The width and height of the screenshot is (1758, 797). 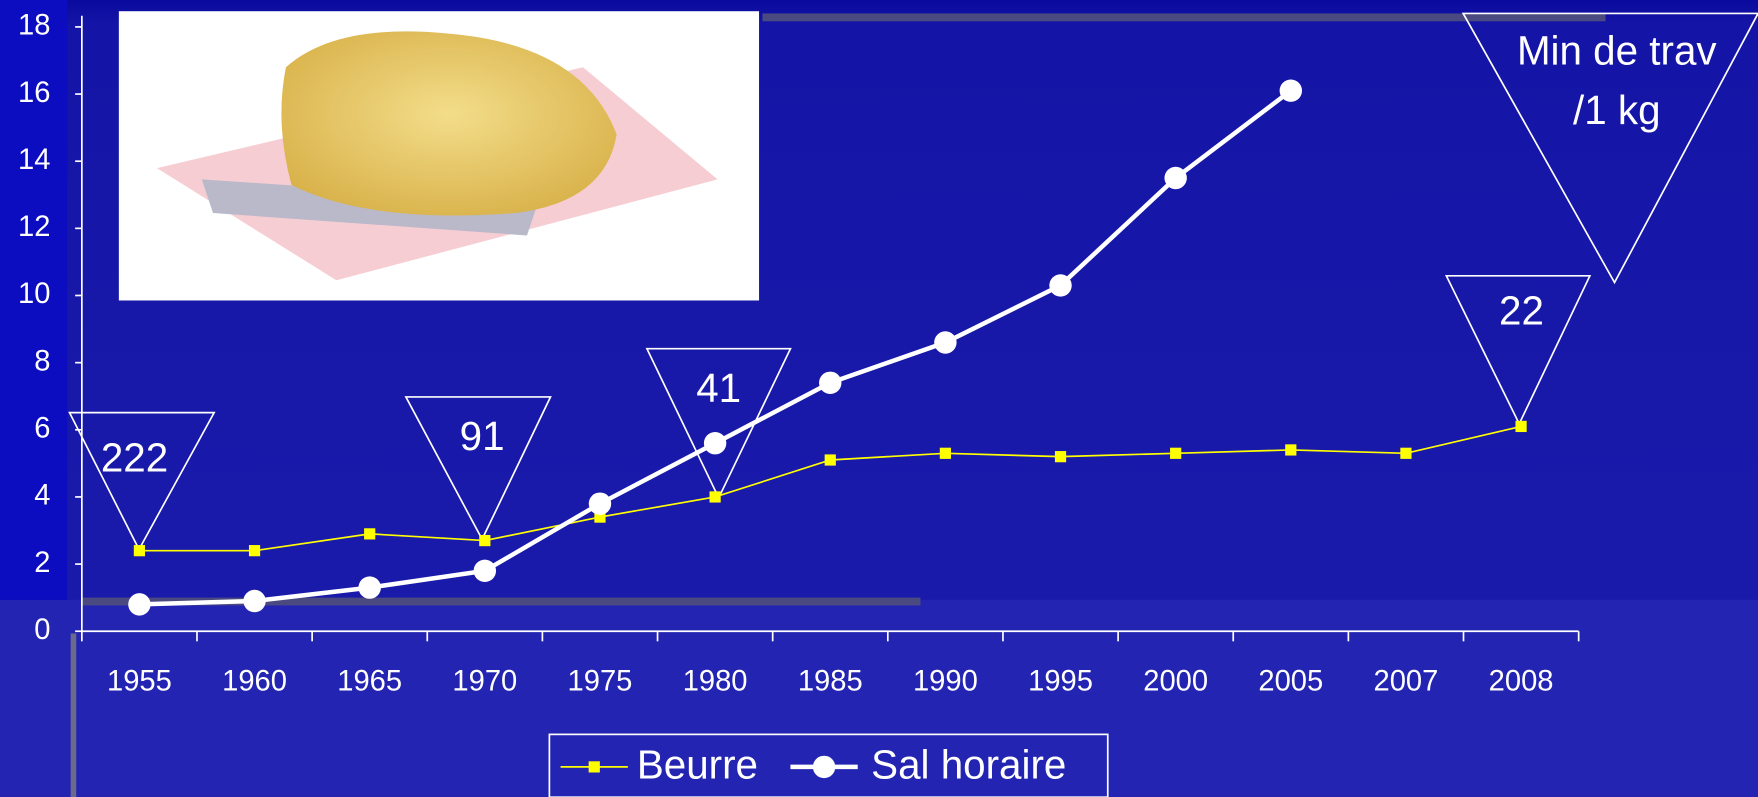 What do you see at coordinates (34, 294) in the screenshot?
I see `y-tick-label: 10` at bounding box center [34, 294].